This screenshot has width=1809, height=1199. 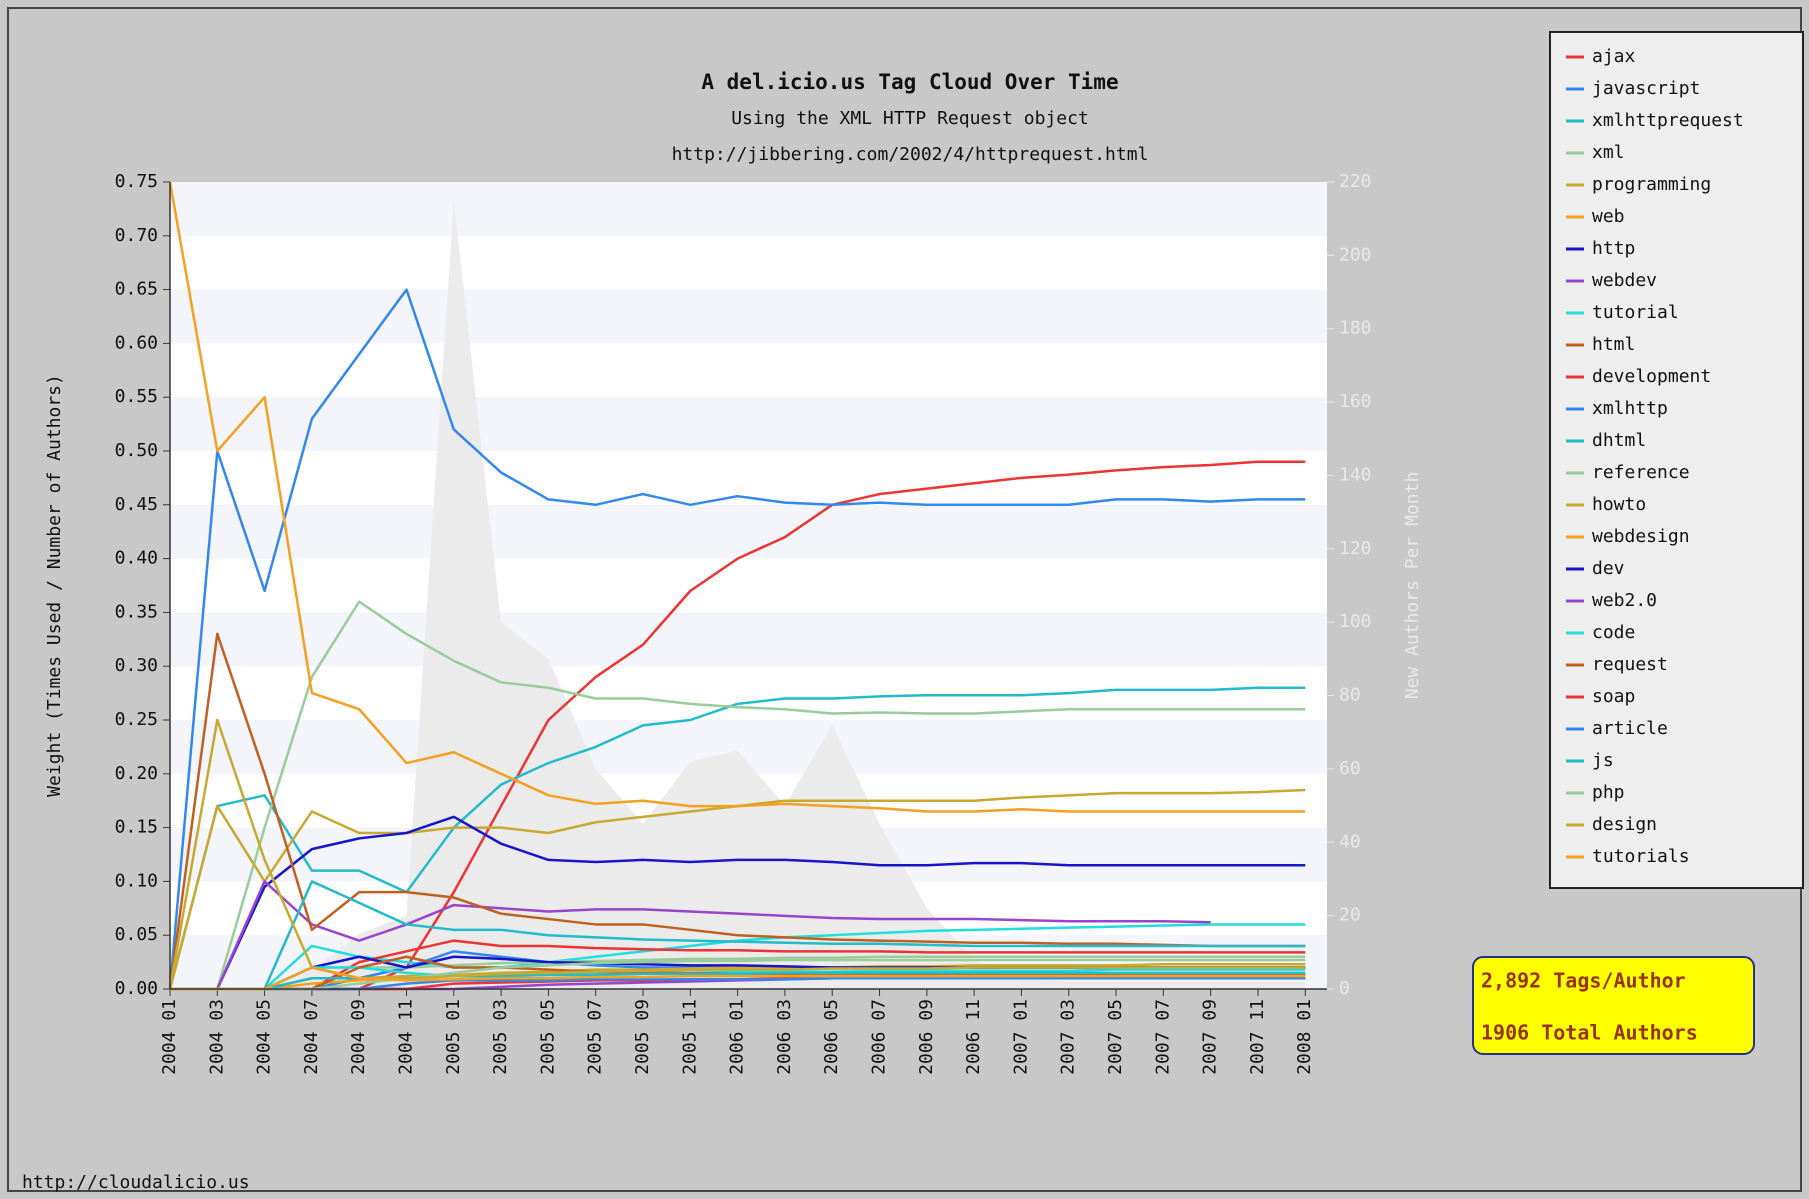 What do you see at coordinates (1668, 120) in the screenshot?
I see `legend-label: xmlhttprequest` at bounding box center [1668, 120].